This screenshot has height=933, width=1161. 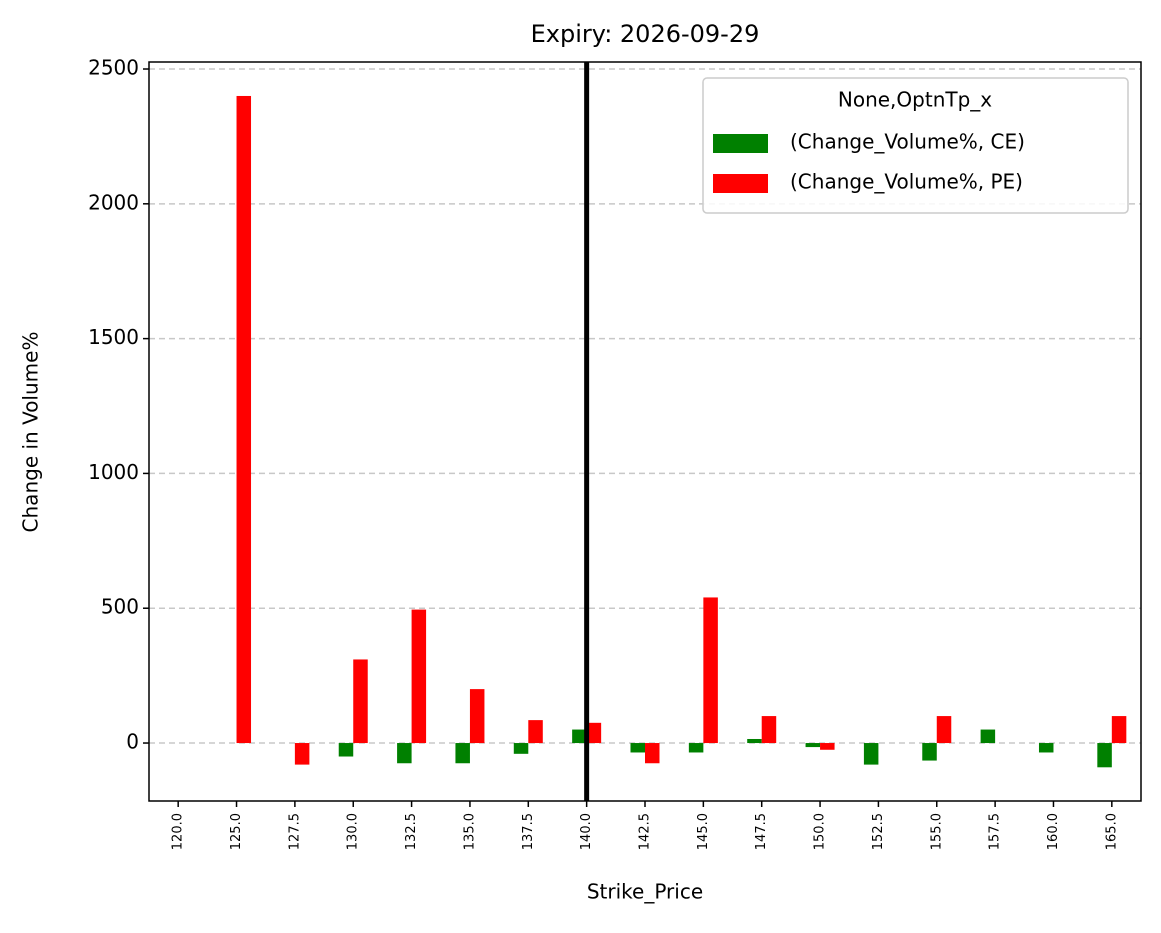 What do you see at coordinates (915, 100) in the screenshot?
I see `legend-title: None,OptnTp_x` at bounding box center [915, 100].